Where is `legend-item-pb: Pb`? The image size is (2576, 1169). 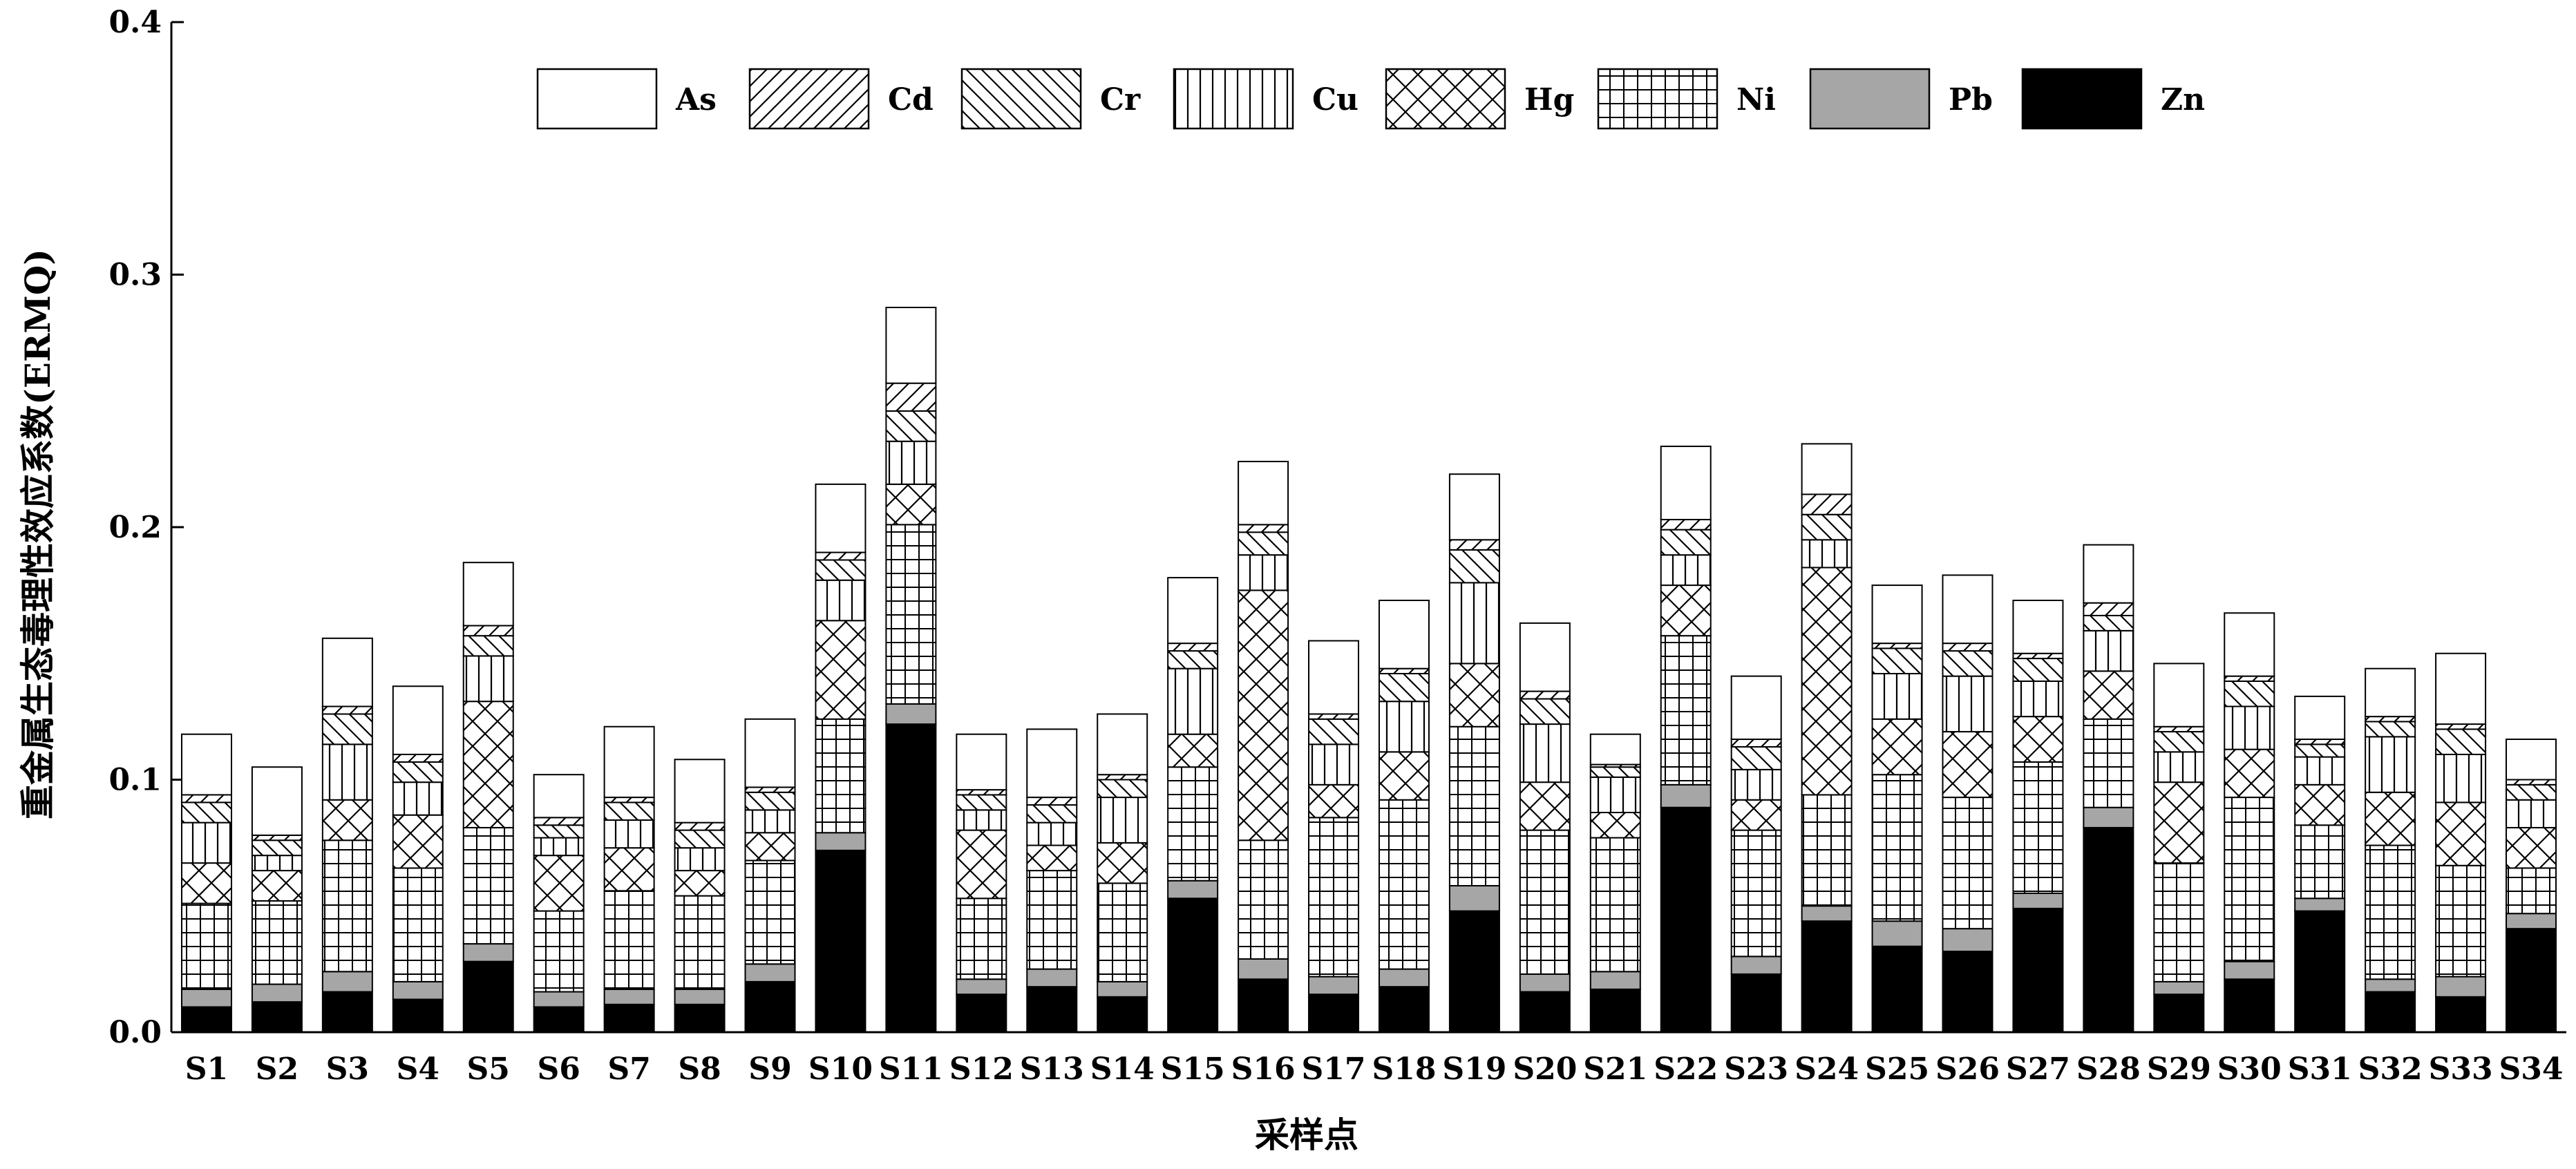 legend-item-pb: Pb is located at coordinates (1901, 99).